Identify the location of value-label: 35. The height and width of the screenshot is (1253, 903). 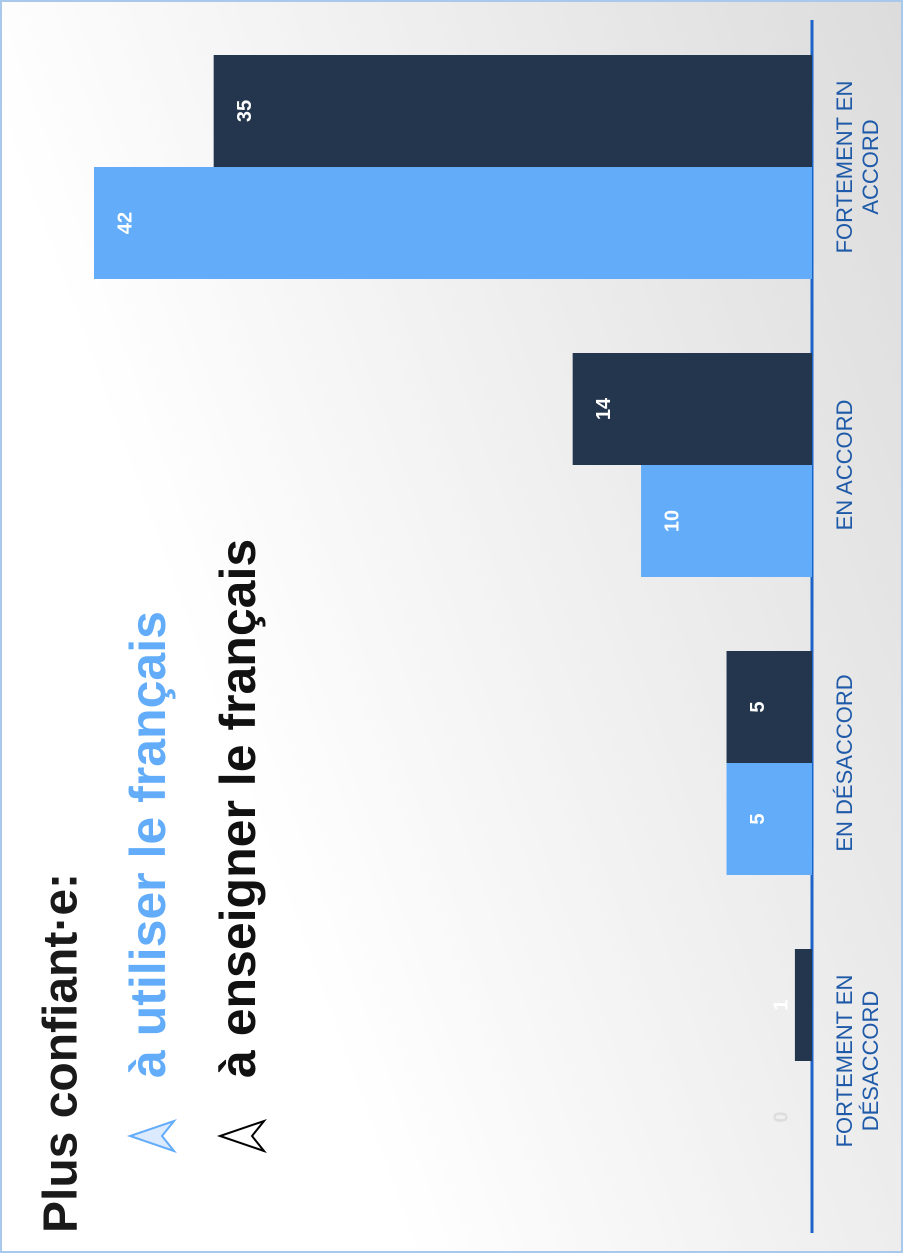
(245, 111).